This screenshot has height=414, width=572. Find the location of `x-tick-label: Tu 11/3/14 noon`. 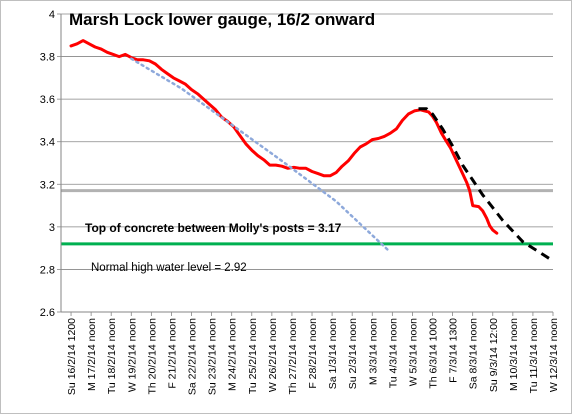

x-tick-label: Tu 11/3/14 noon is located at coordinates (534, 355).